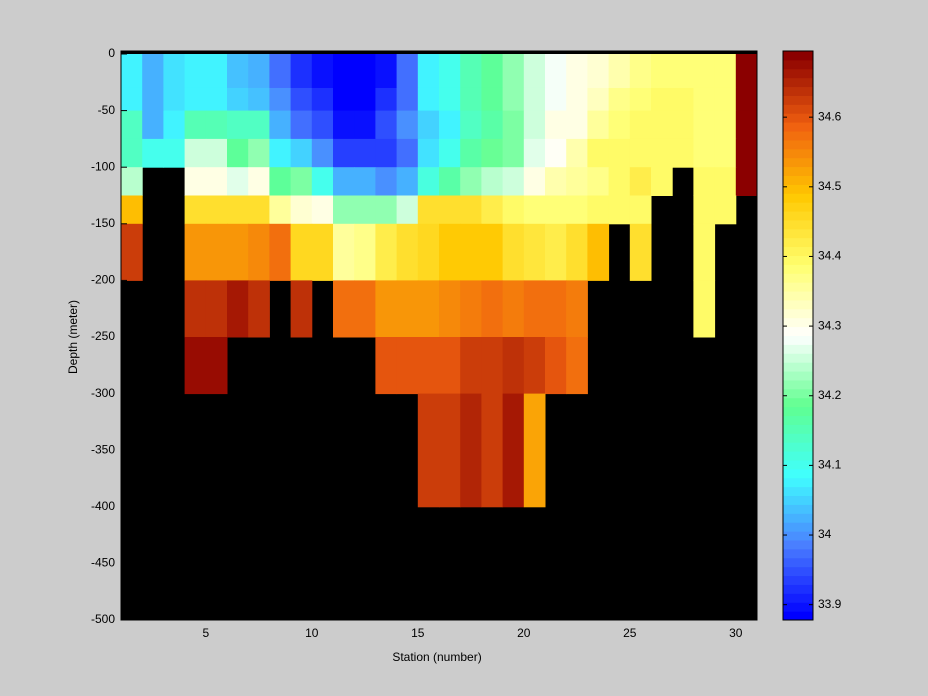 The height and width of the screenshot is (696, 928). Describe the element at coordinates (830, 604) in the screenshot. I see `colorbar-tick-label: 33.9` at that location.